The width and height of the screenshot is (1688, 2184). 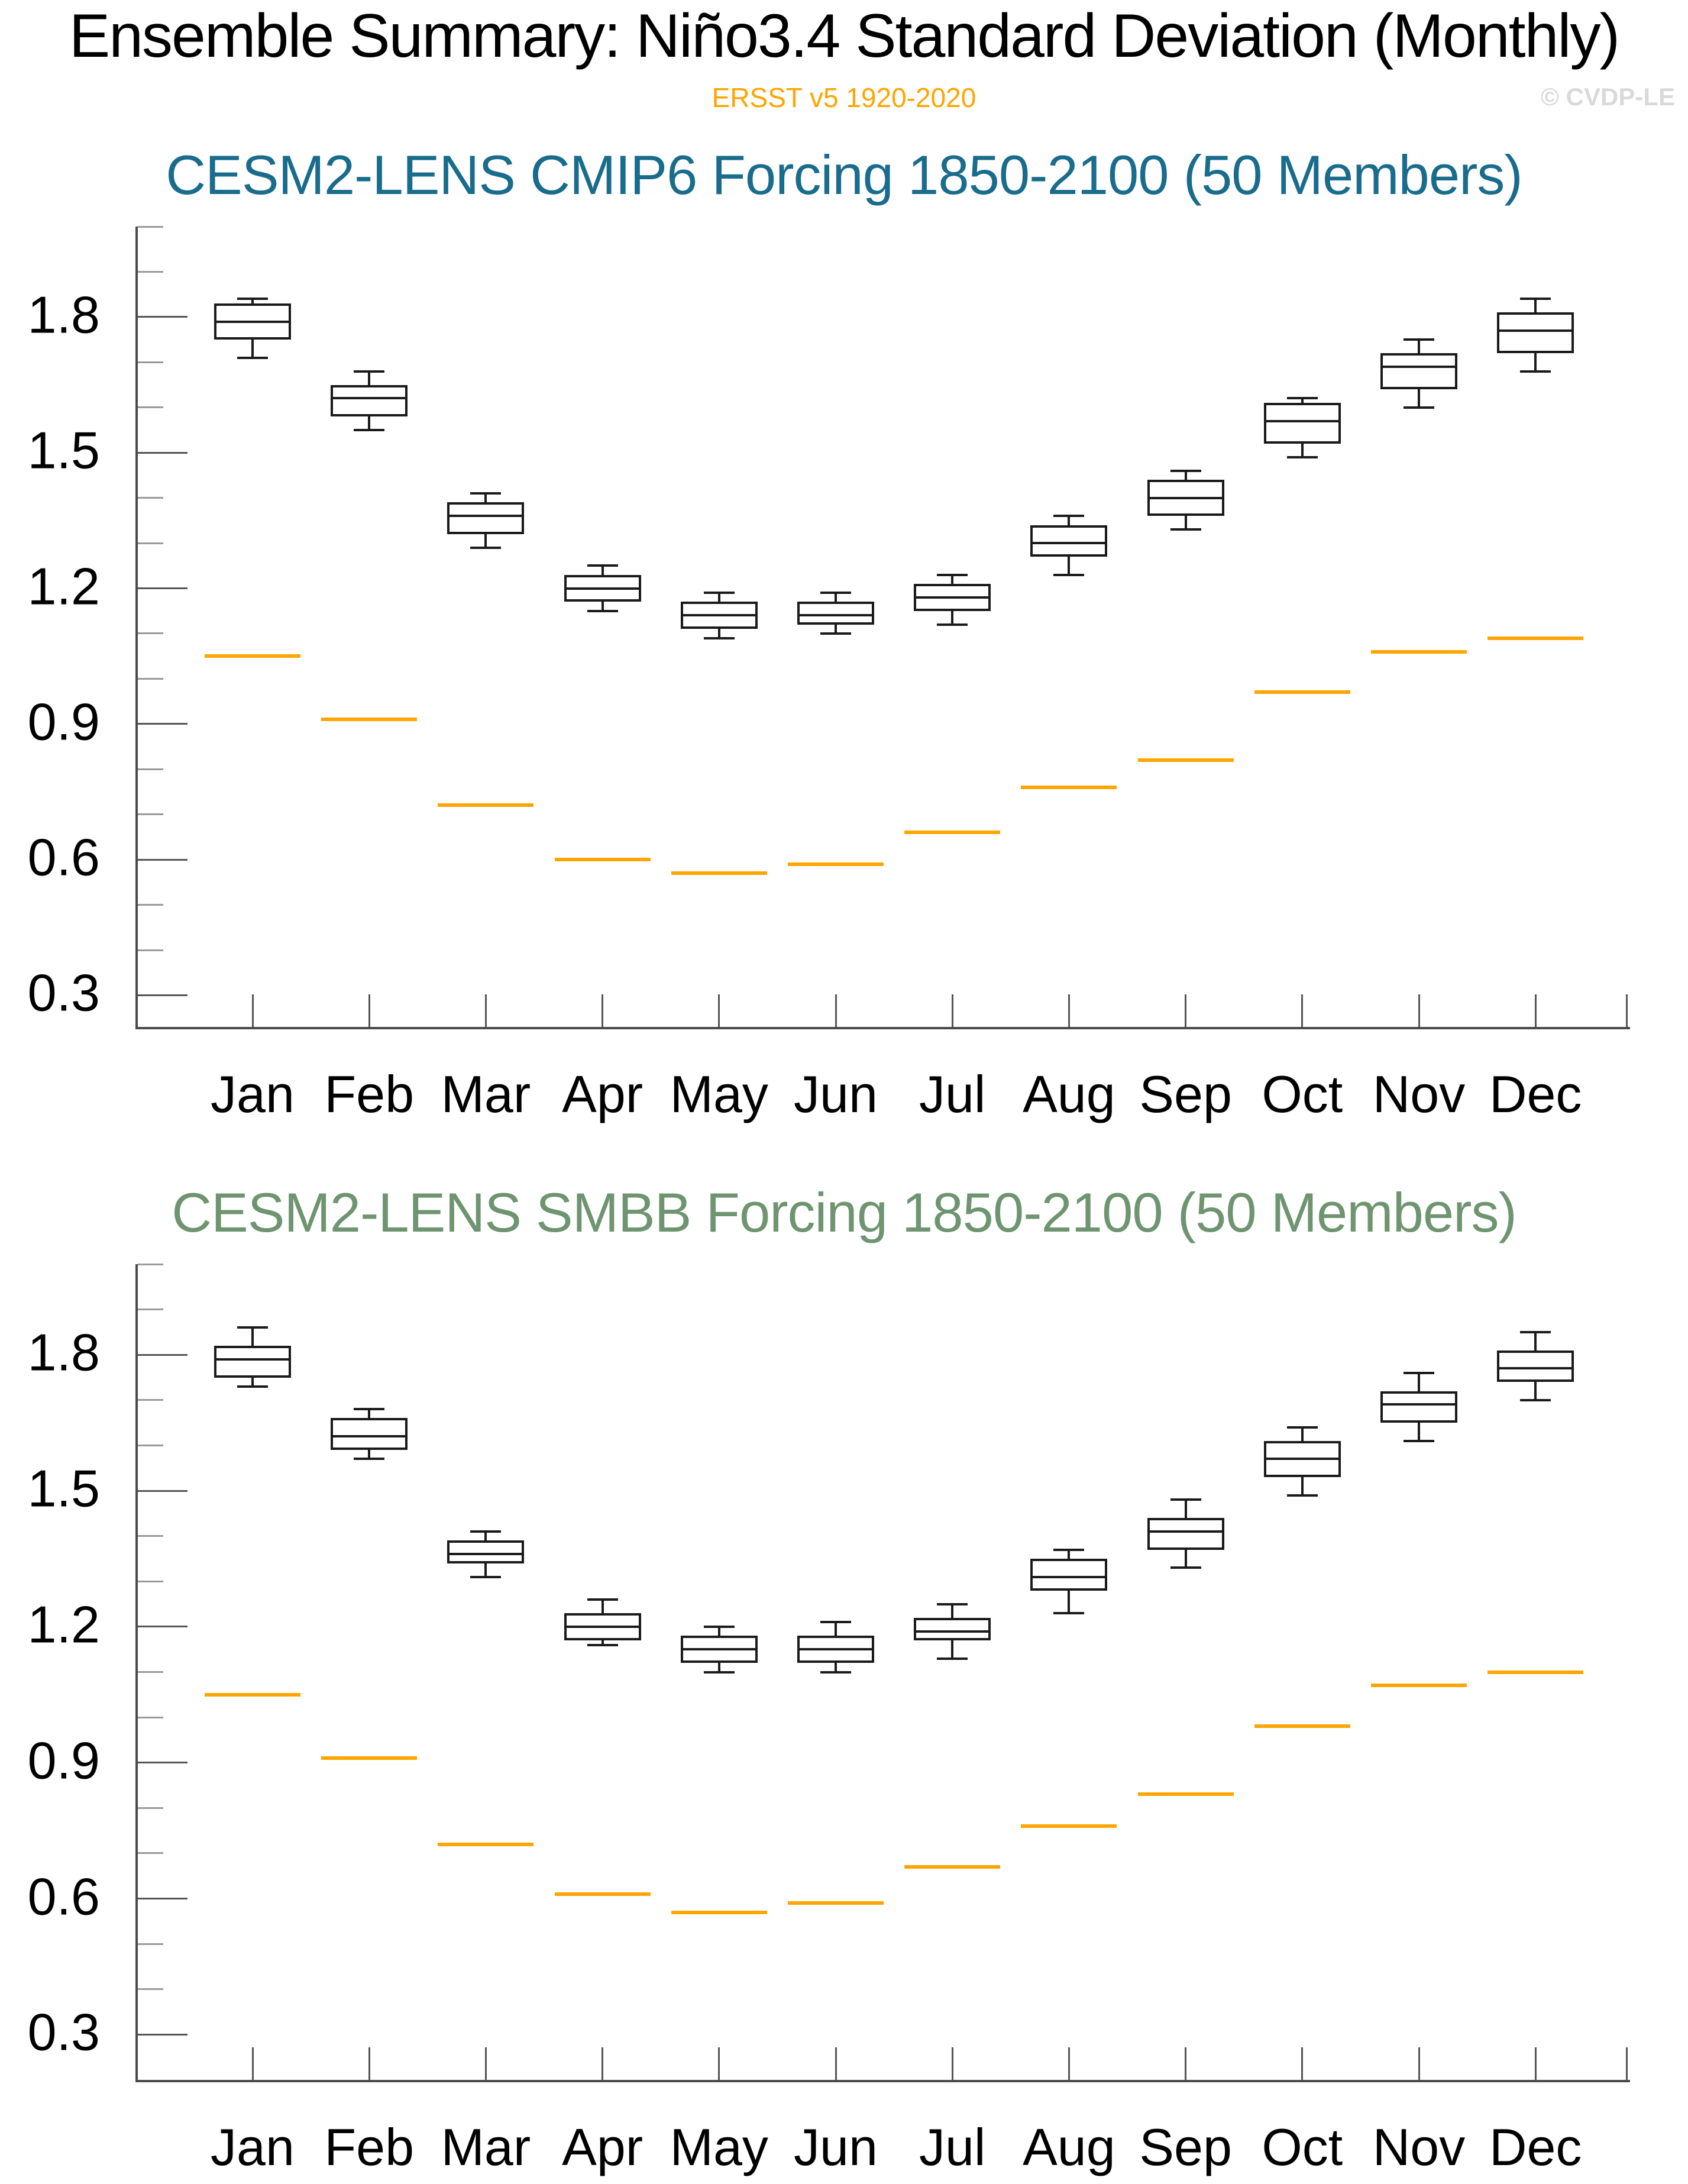 I want to click on y-minor-tick-2.0, so click(x=150, y=1264).